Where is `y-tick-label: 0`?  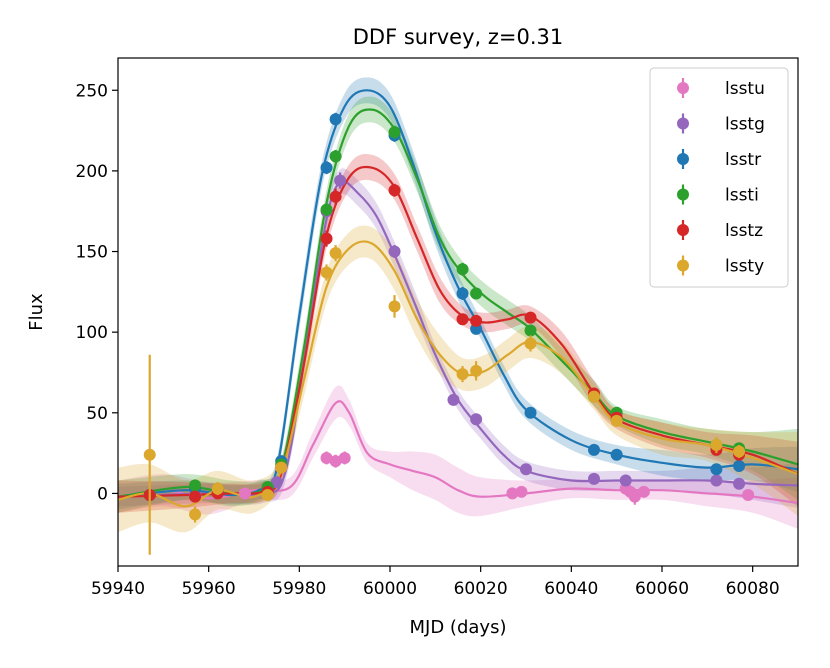
y-tick-label: 0 is located at coordinates (102, 494).